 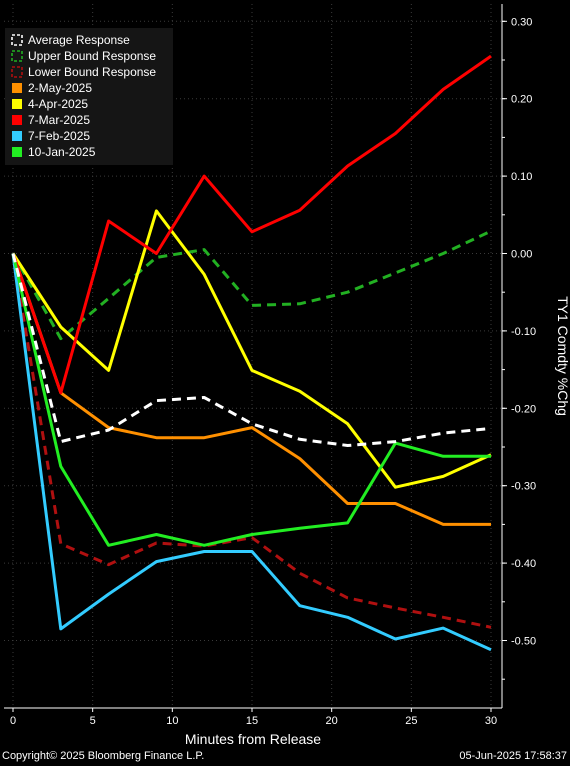 What do you see at coordinates (523, 409) in the screenshot?
I see `y-tick-label: -0.20` at bounding box center [523, 409].